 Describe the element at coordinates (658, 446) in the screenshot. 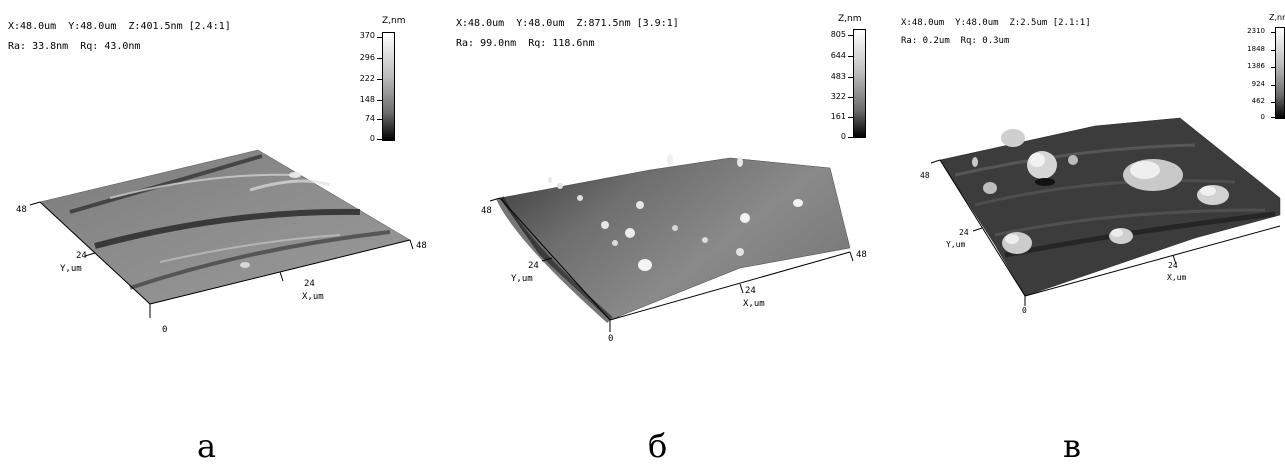

I see `panel-caption: б` at that location.